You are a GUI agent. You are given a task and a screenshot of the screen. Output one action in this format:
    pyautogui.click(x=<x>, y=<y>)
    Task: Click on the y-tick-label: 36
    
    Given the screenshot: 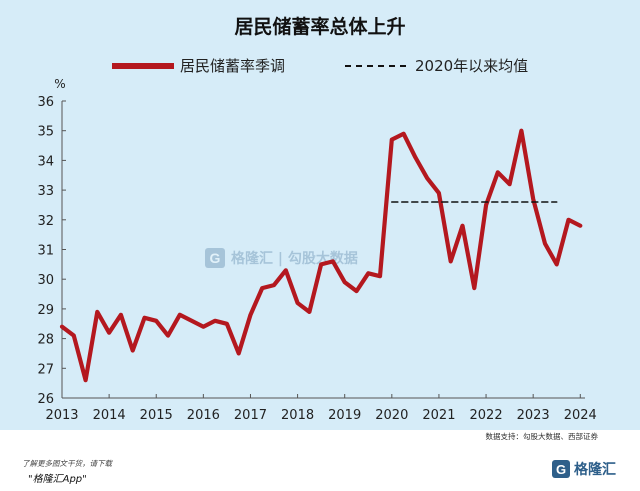 What is the action you would take?
    pyautogui.click(x=45, y=102)
    